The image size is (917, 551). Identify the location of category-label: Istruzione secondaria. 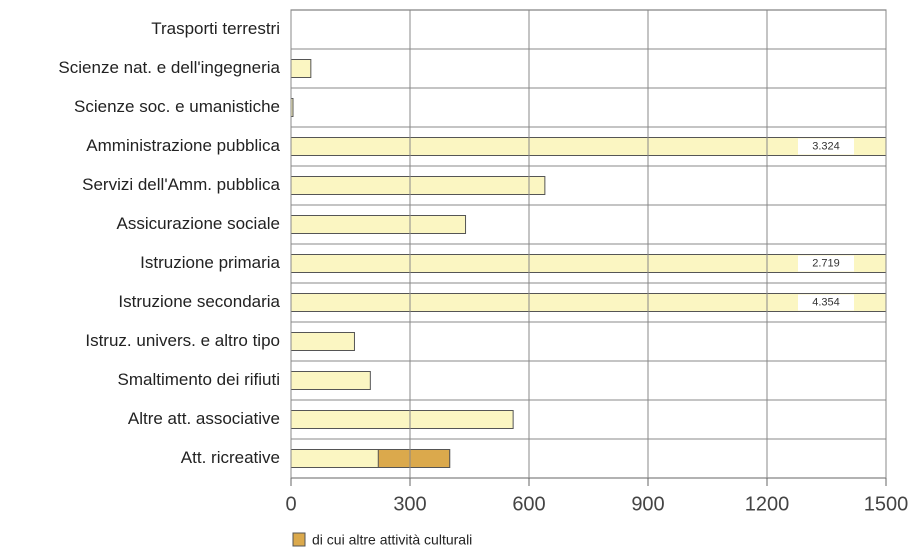
(199, 301).